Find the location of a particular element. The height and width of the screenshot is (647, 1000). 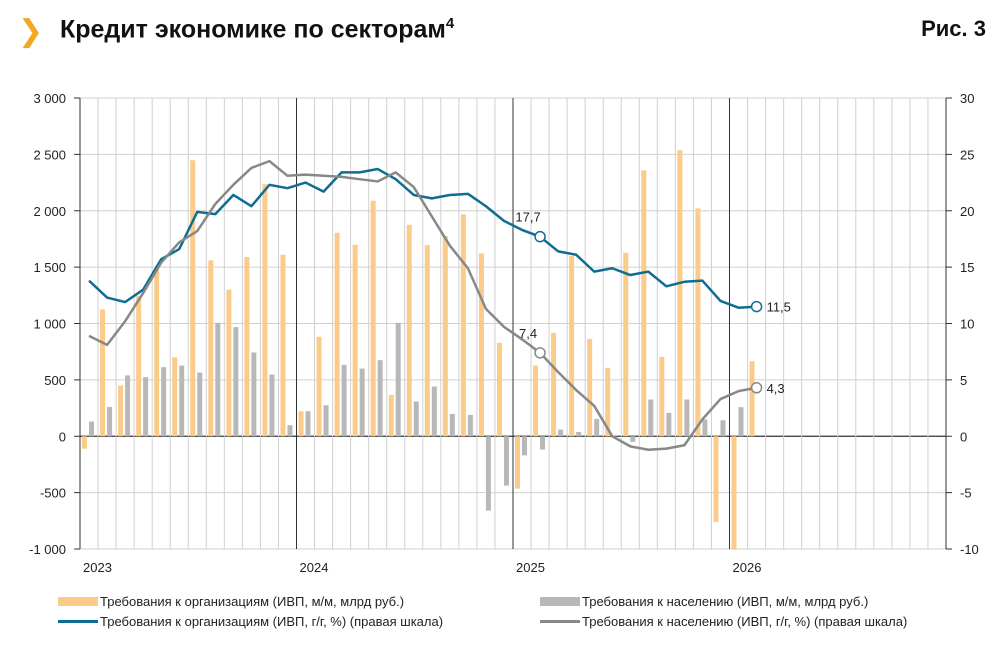

right-tick-label: -10 is located at coordinates (969, 549).